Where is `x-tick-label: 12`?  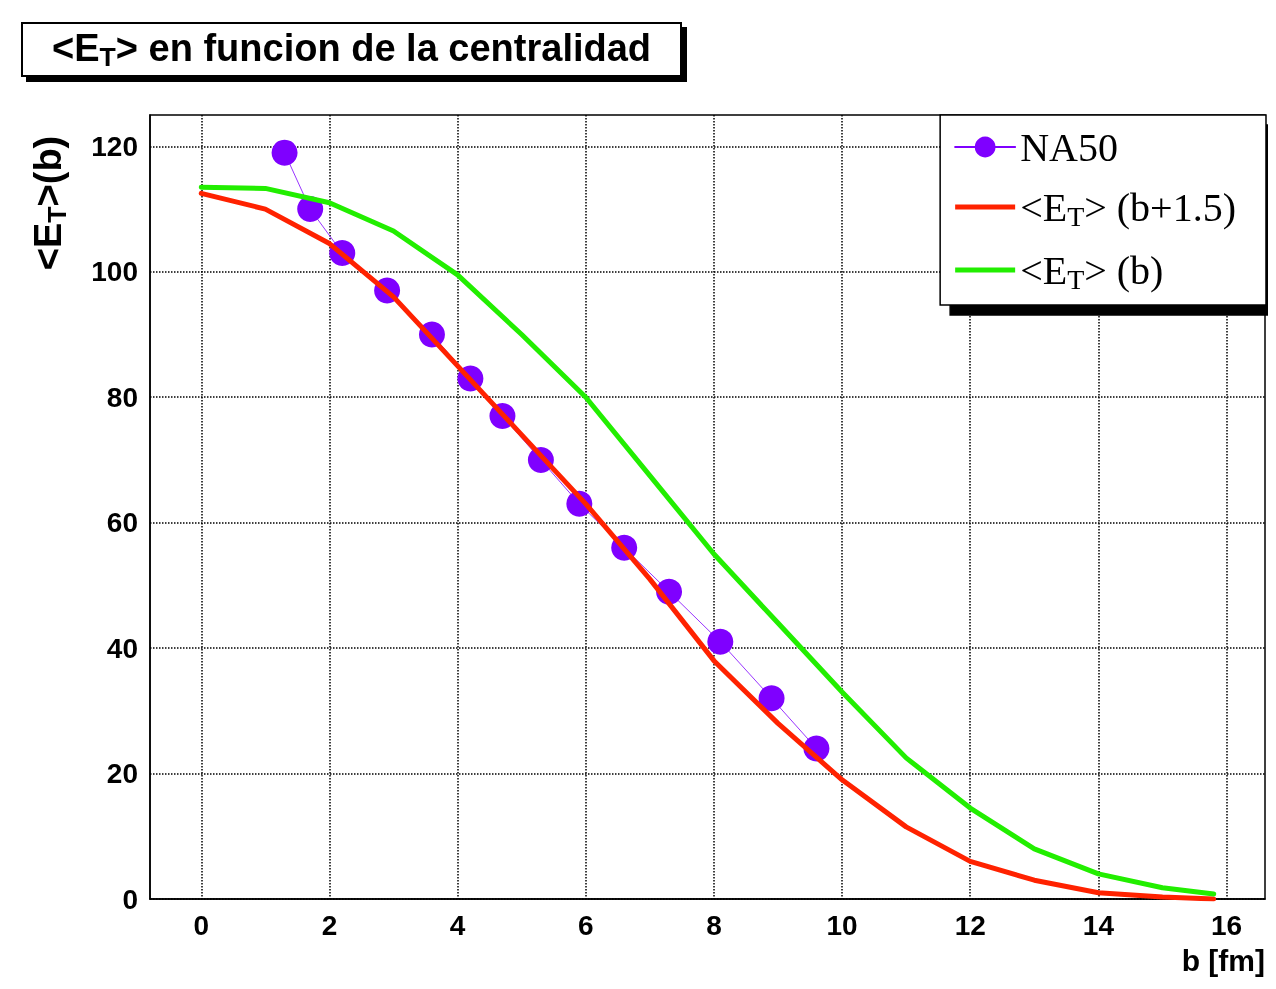
x-tick-label: 12 is located at coordinates (970, 925).